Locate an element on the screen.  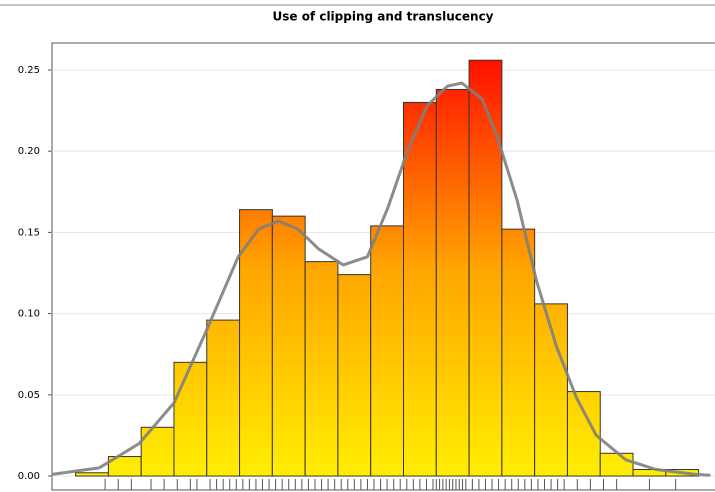
chart-title: Use of clipping and translucency is located at coordinates (382, 17).